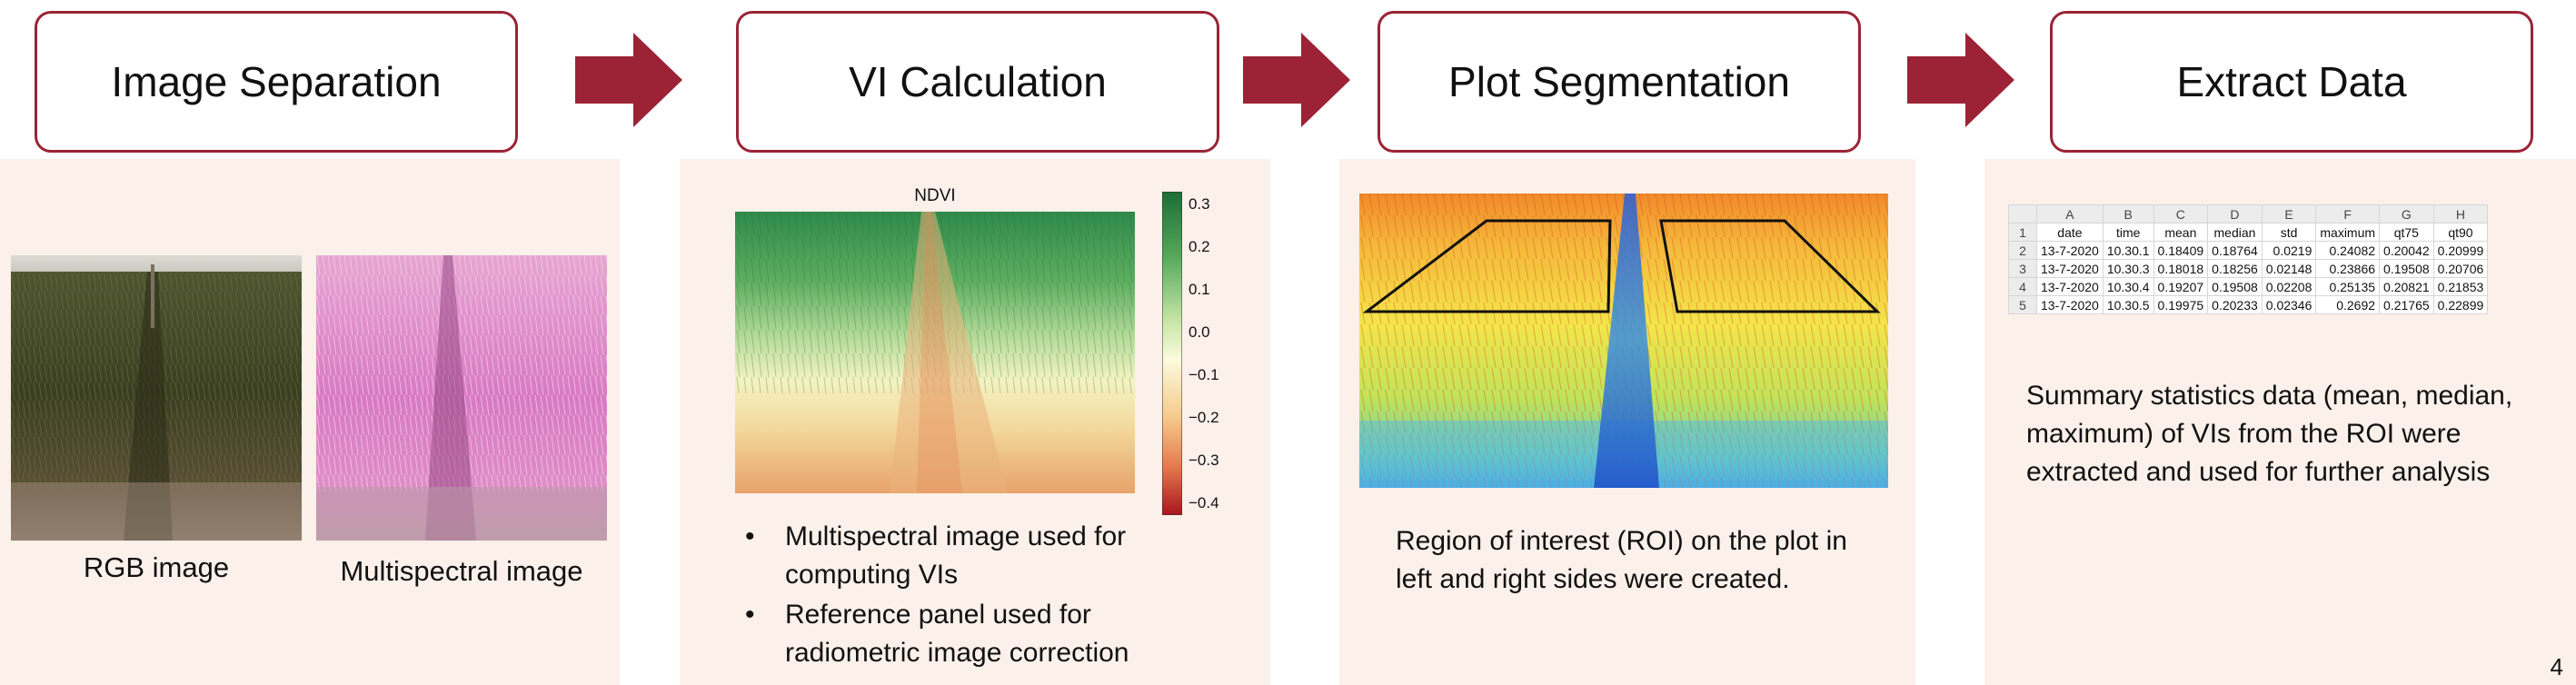 This screenshot has height=685, width=2576. I want to click on table-cell: 0.21765, so click(2407, 304).